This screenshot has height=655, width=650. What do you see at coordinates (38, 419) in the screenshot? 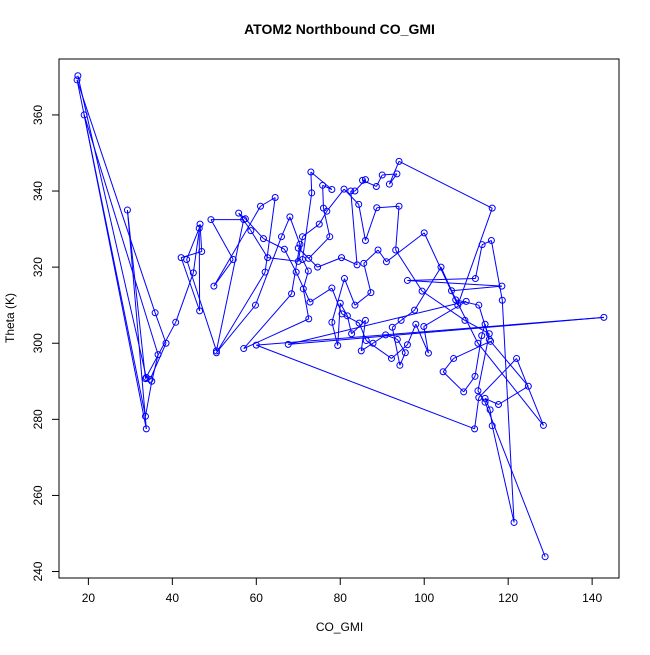
I see `y-tick-label: 280` at bounding box center [38, 419].